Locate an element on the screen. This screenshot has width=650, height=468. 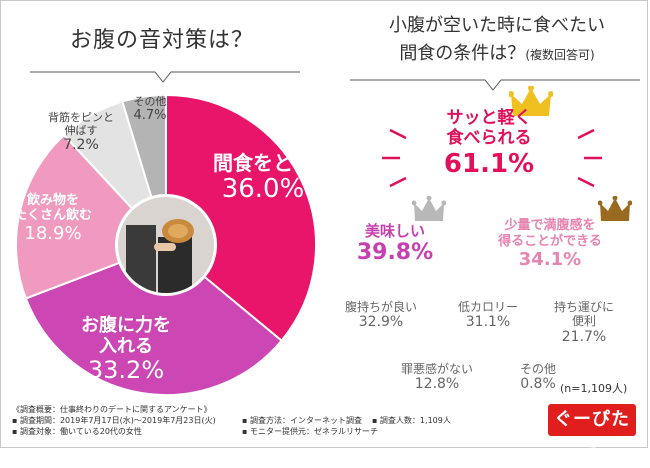
pie-label-posture-text2: 伸ばす is located at coordinates (81, 130).